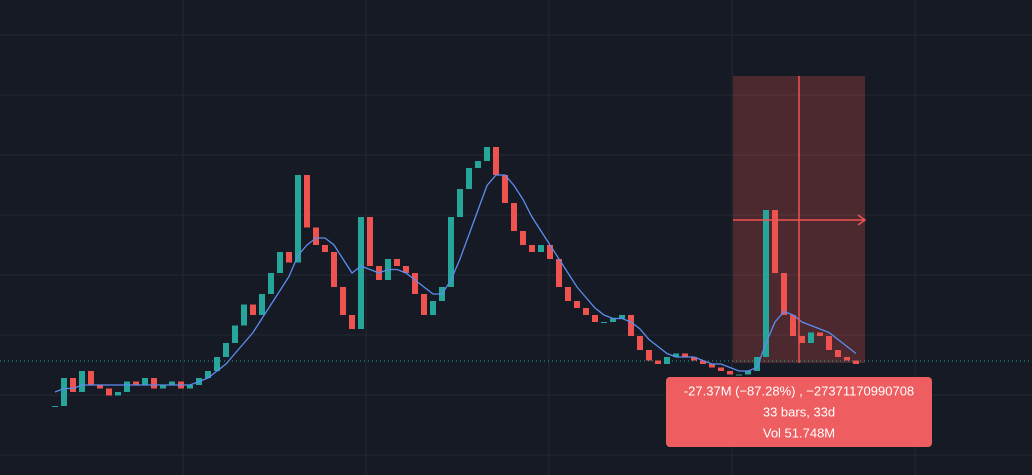 This screenshot has width=1032, height=475. What do you see at coordinates (799, 390) in the screenshot?
I see `measure-change: -27.37M (−87.28%) , −27371170990708` at bounding box center [799, 390].